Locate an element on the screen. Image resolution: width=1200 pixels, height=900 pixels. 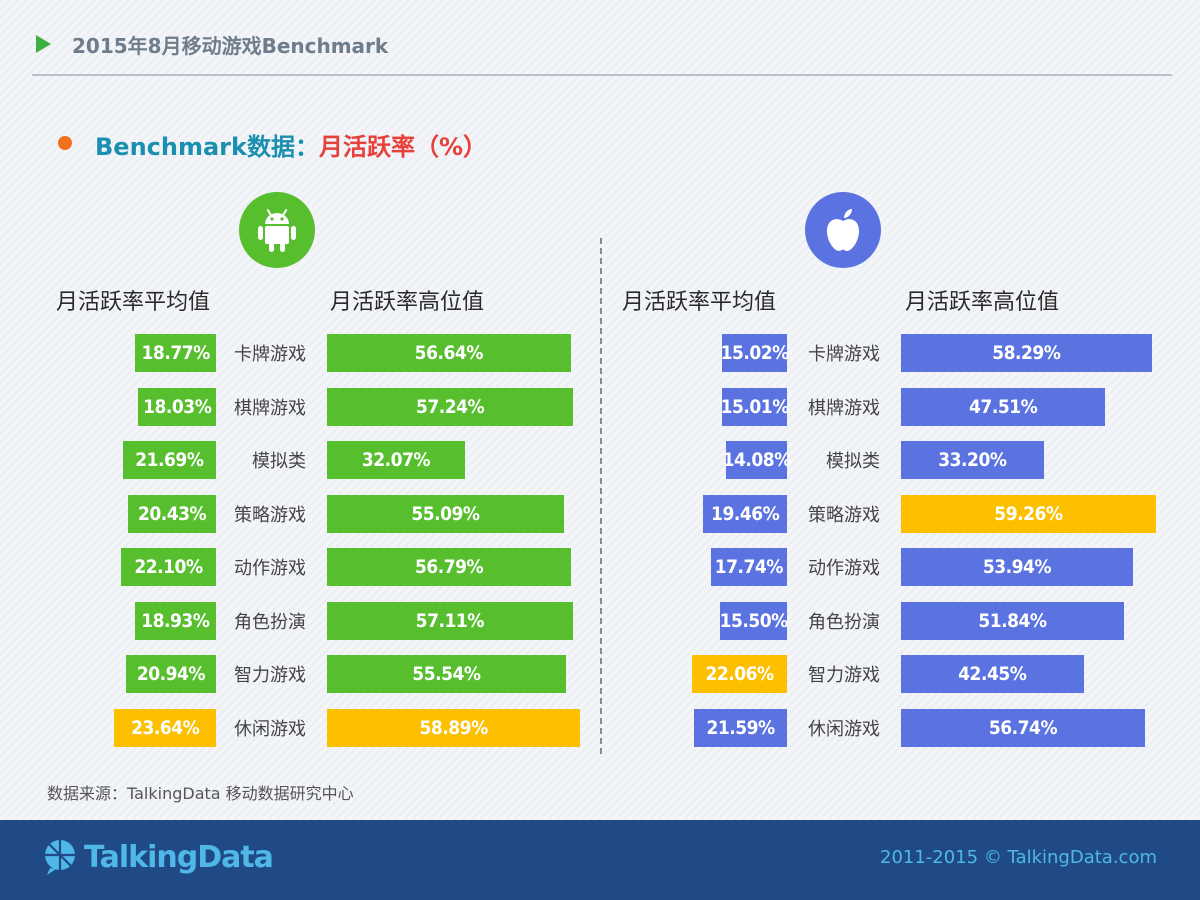
ios-high-bar: 51.84% is located at coordinates (1012, 621).